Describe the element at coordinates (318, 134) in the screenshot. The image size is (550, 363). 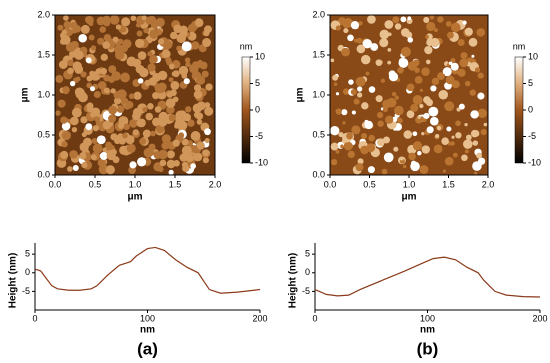
I see `y-tick-label: 0.5` at that location.